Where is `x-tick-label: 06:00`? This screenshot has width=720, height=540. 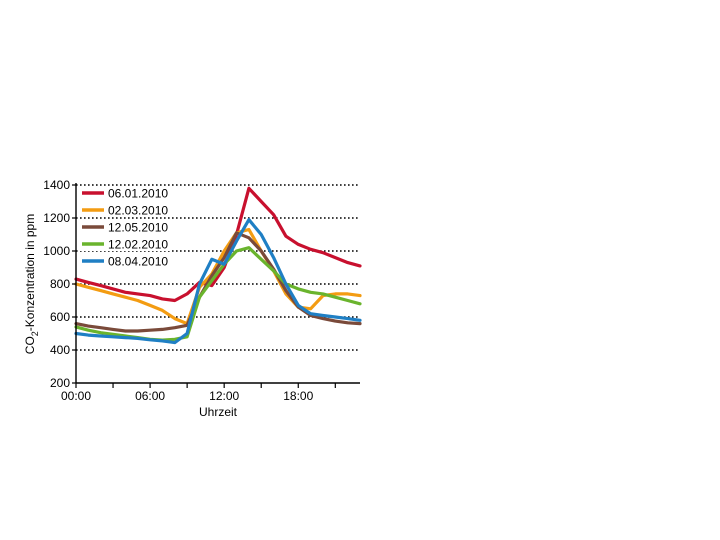 x-tick-label: 06:00 is located at coordinates (150, 396).